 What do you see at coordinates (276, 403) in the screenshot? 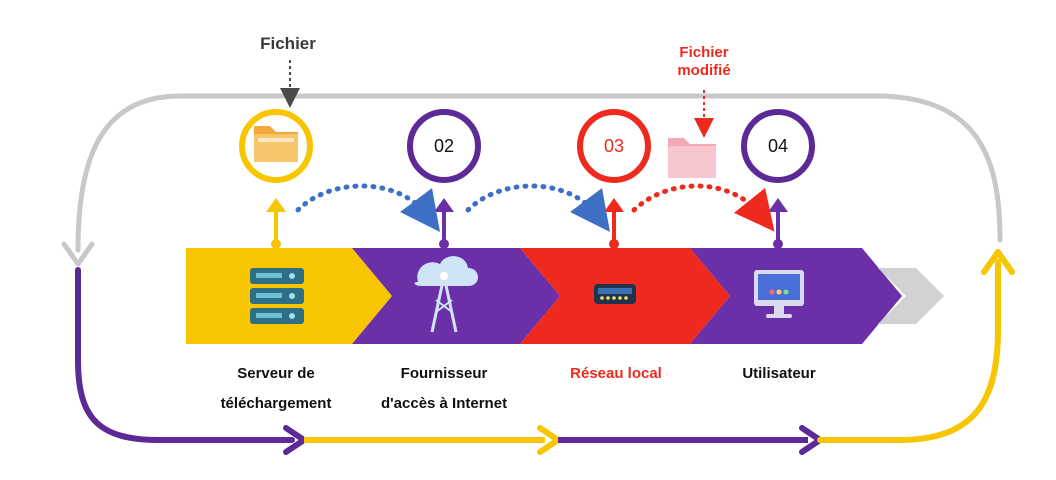
I see `stage-1-label-line2: téléchargement` at bounding box center [276, 403].